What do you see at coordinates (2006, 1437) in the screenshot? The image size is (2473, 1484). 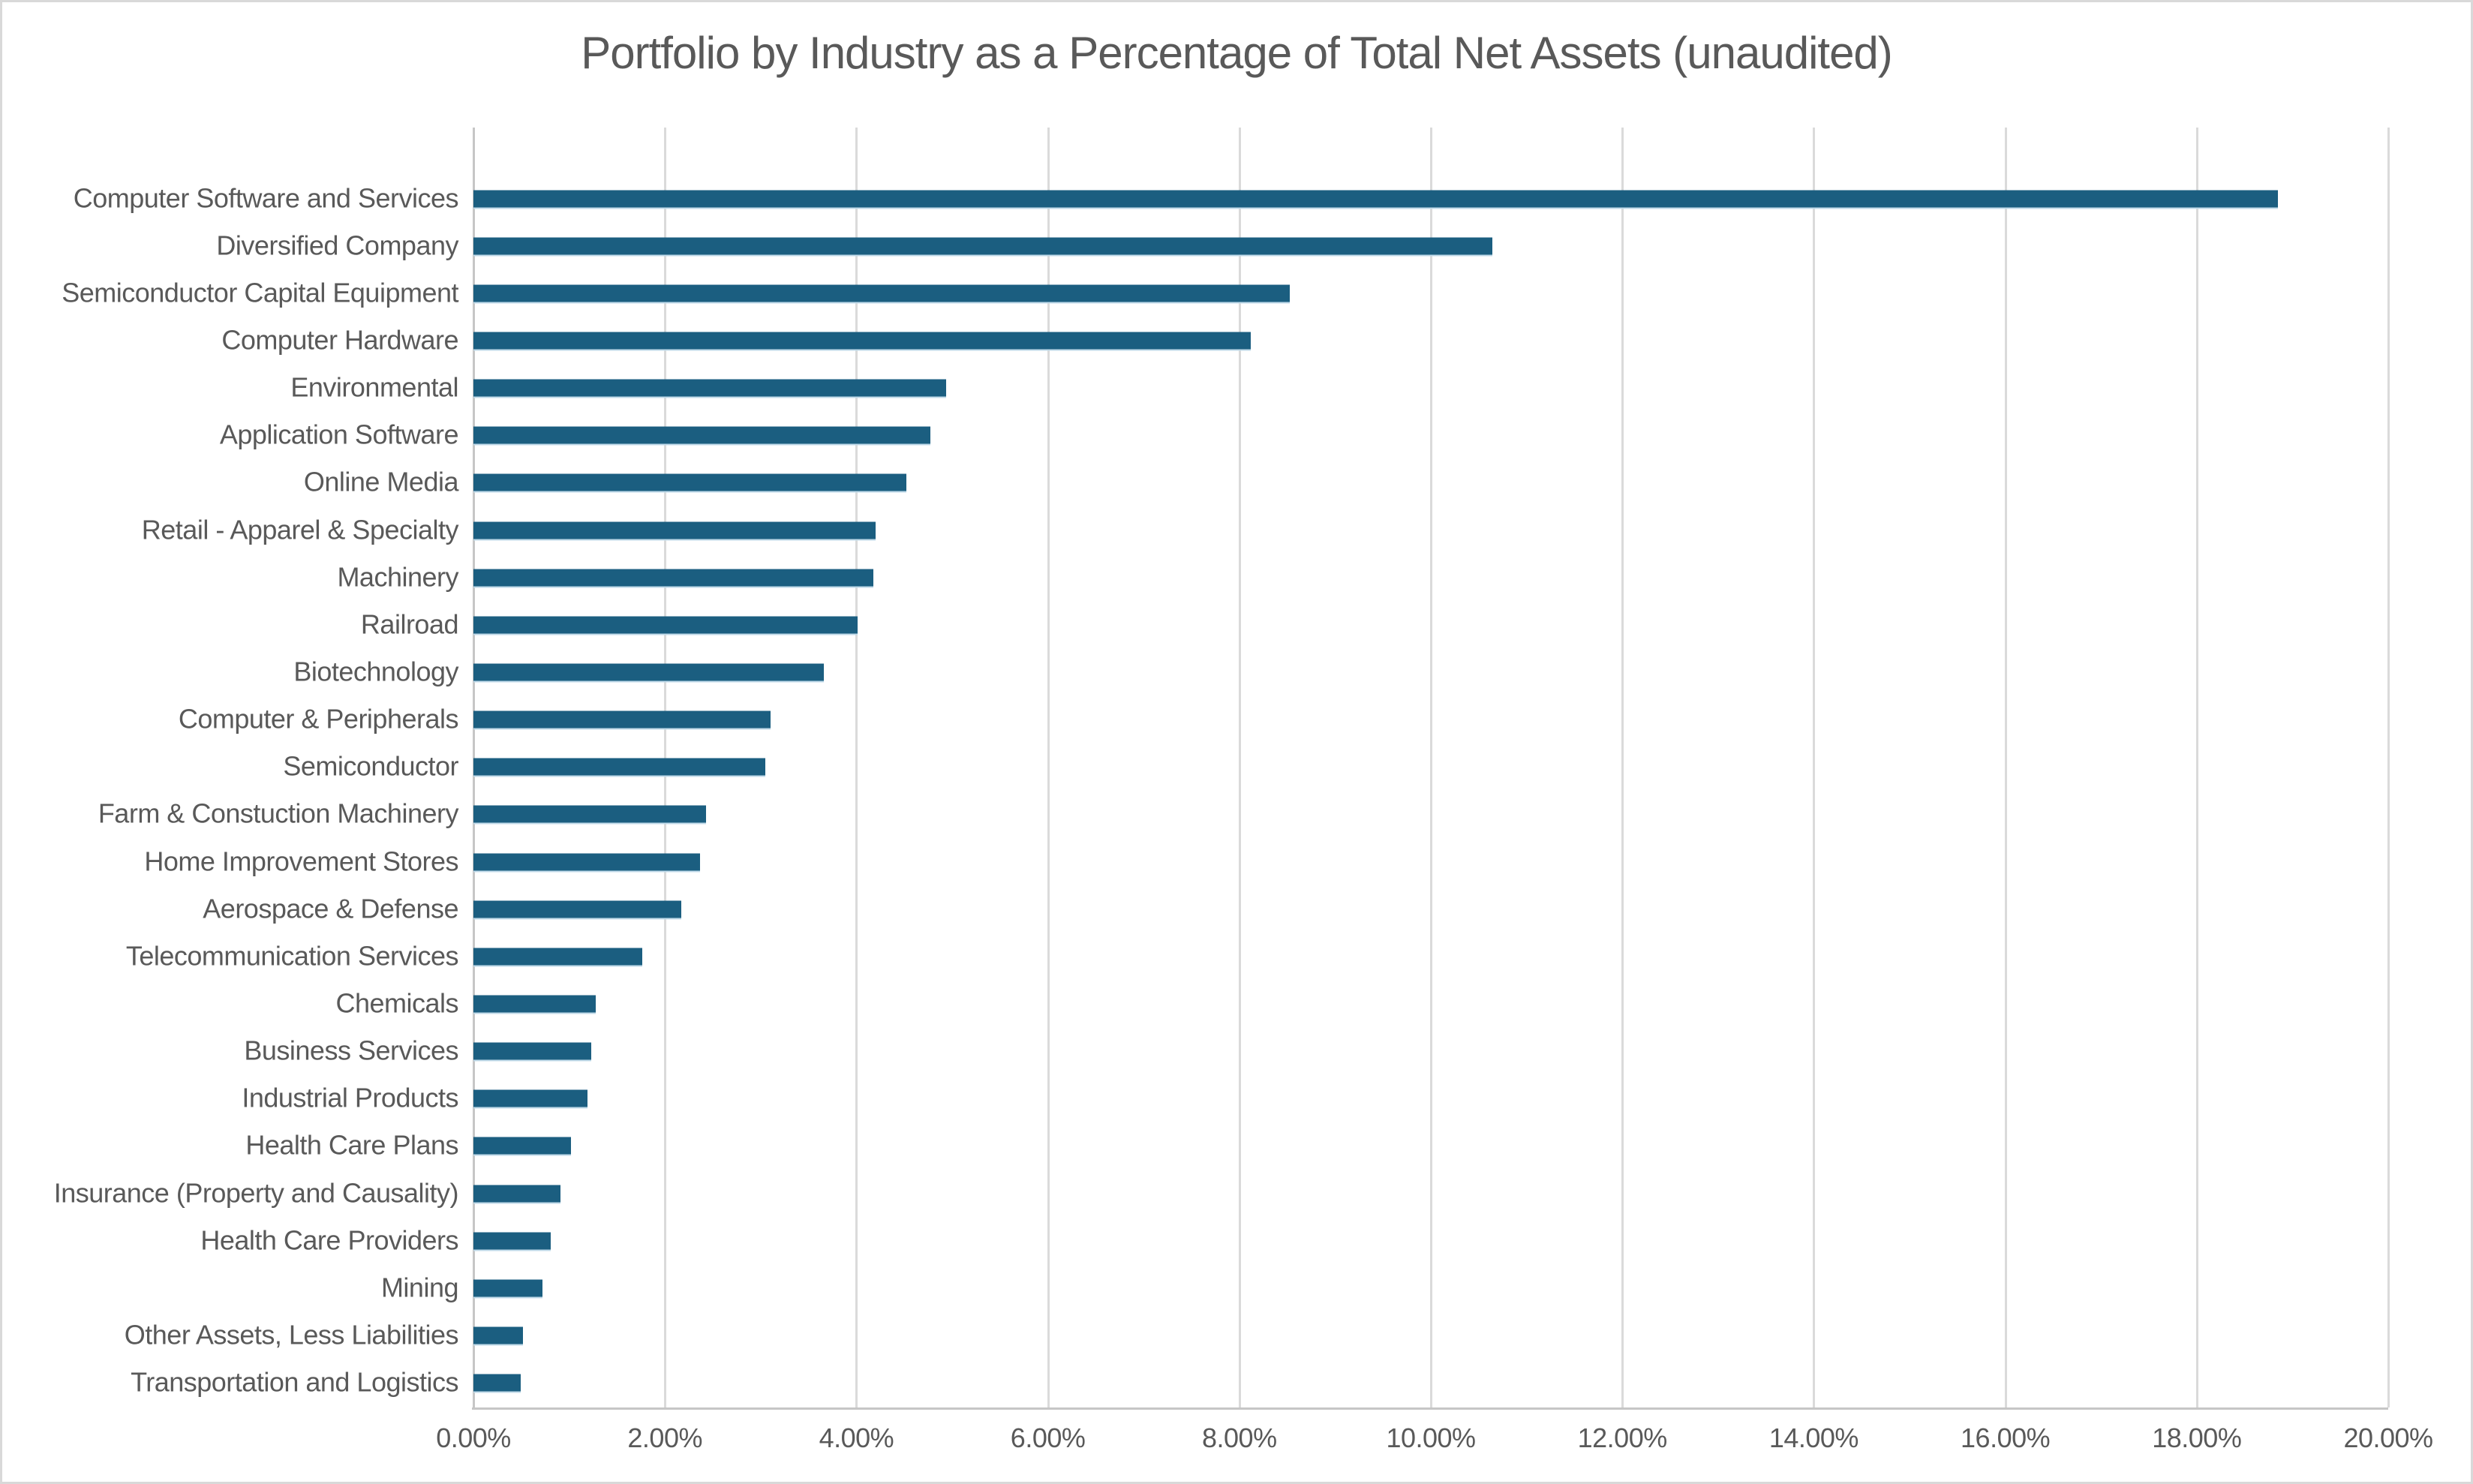 I see `x-tick-label: 16.00%` at bounding box center [2006, 1437].